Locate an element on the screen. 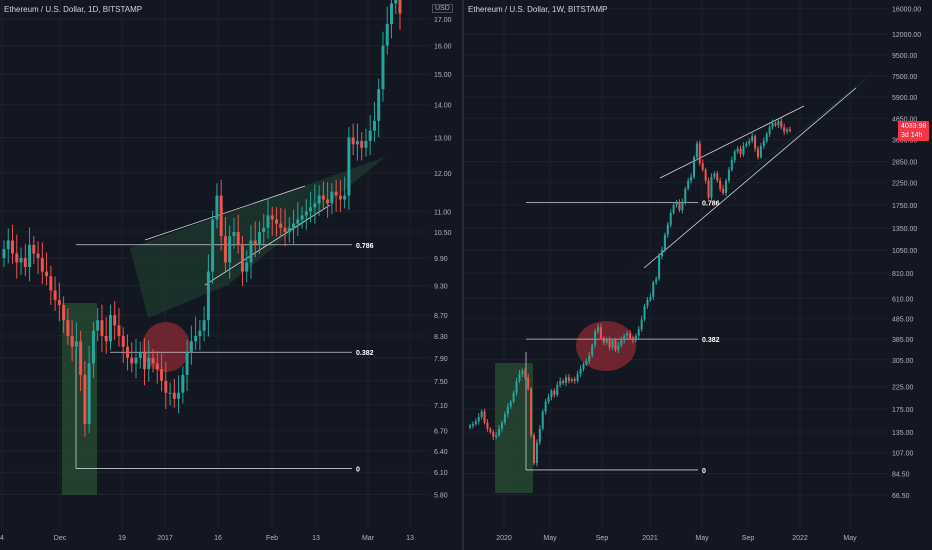  breakout-circle is located at coordinates (606, 346).